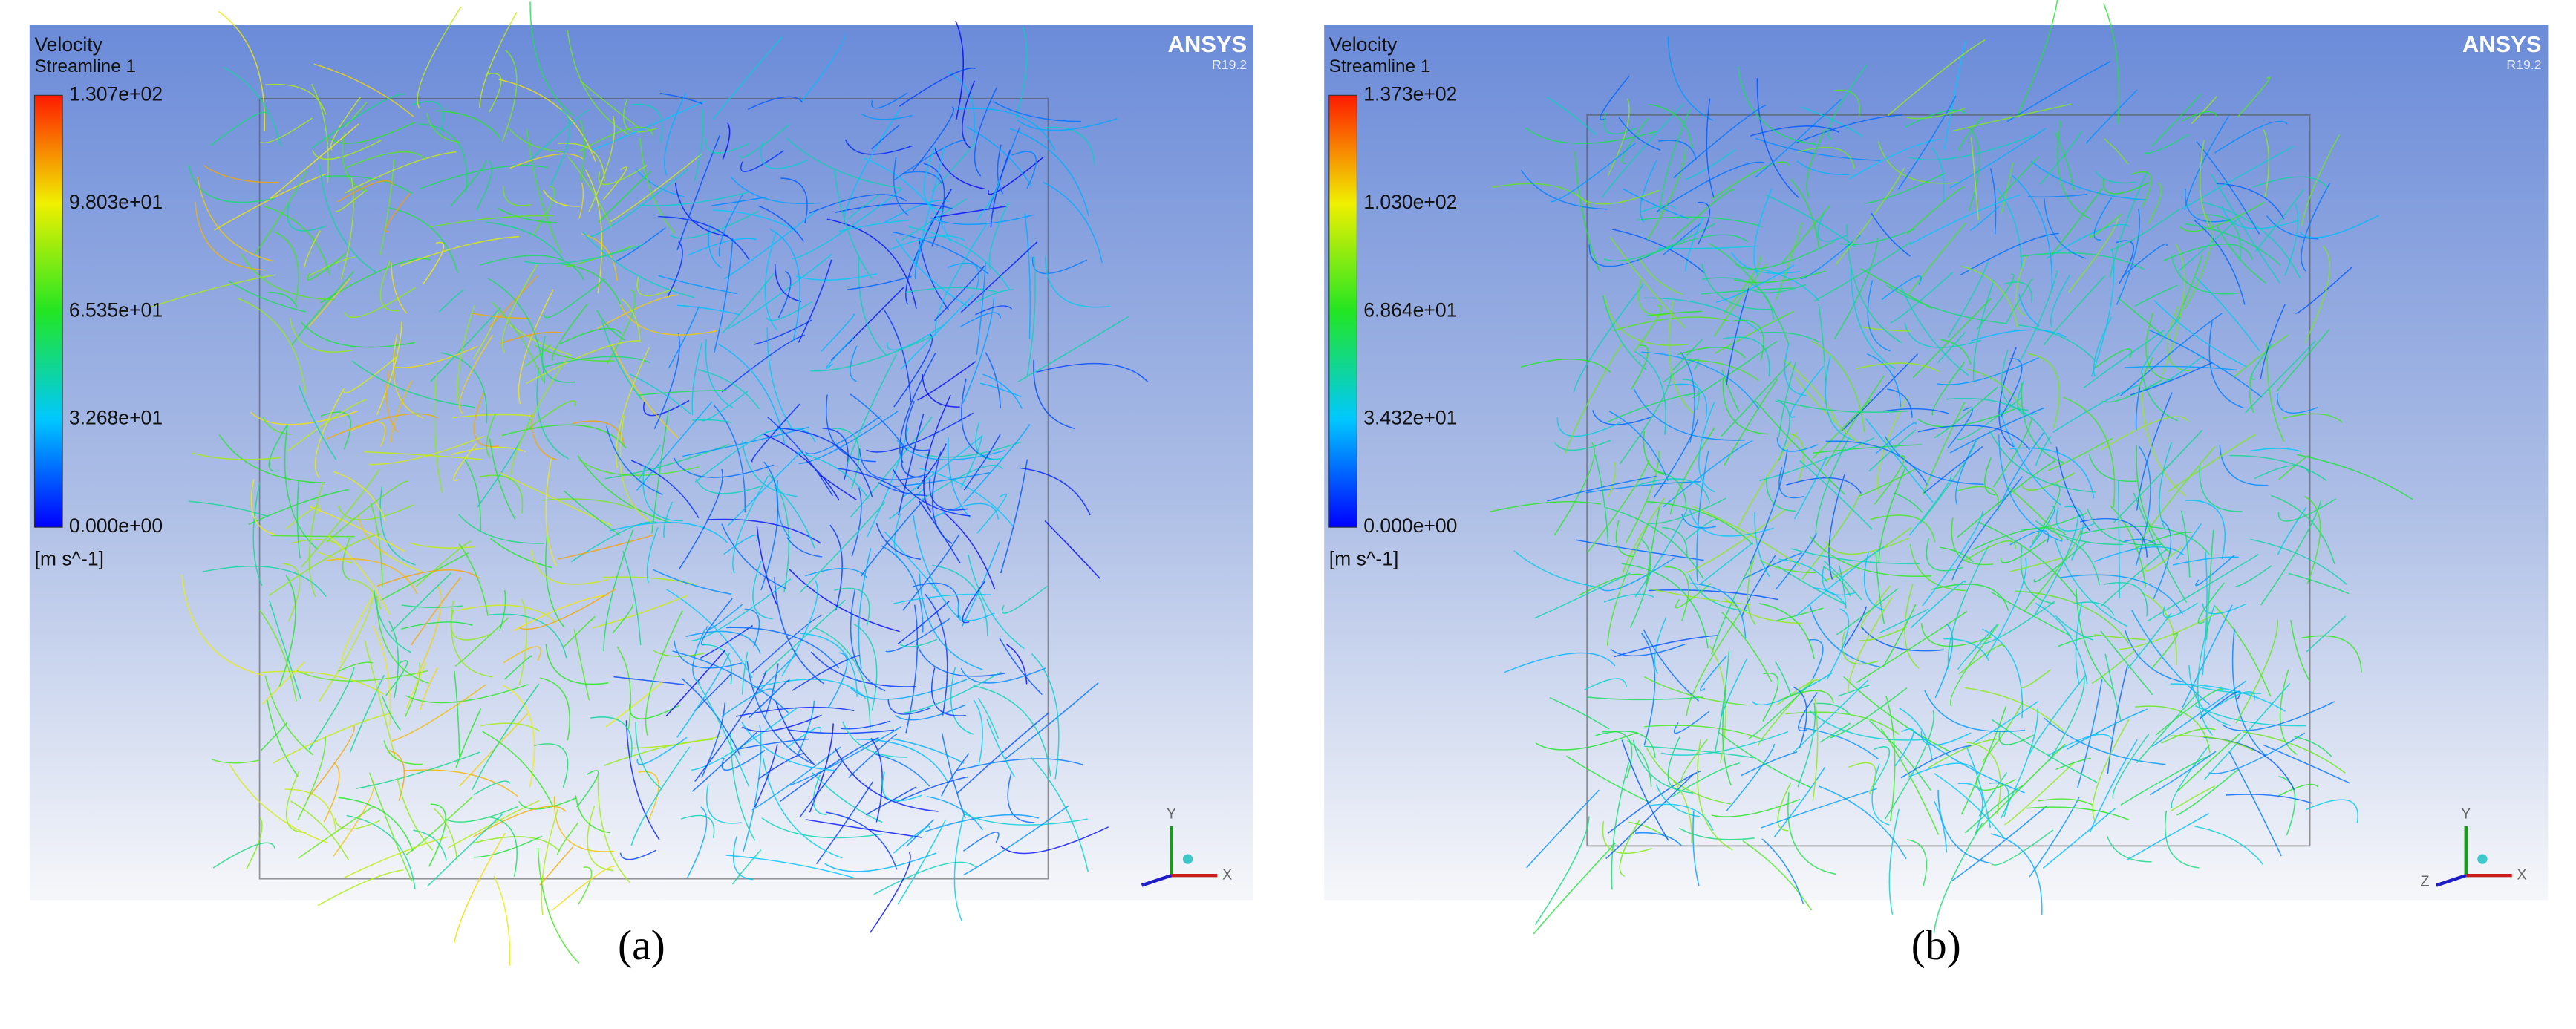  What do you see at coordinates (1157, 880) in the screenshot?
I see `axis-z` at bounding box center [1157, 880].